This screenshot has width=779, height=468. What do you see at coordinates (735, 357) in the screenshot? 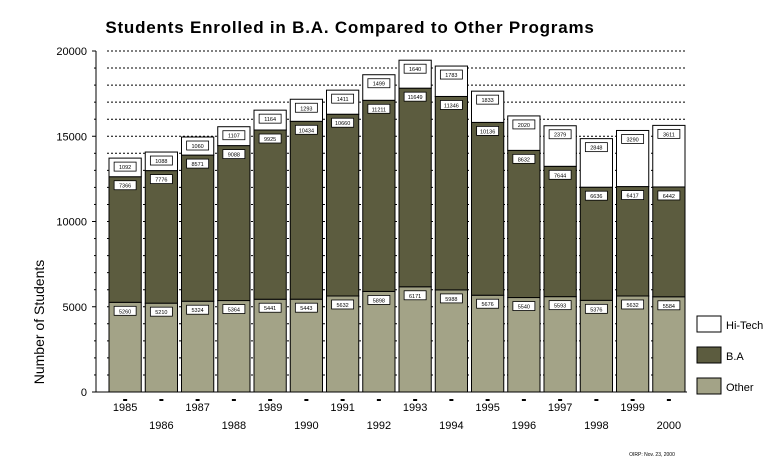
I see `legend-label: B.A` at bounding box center [735, 357].